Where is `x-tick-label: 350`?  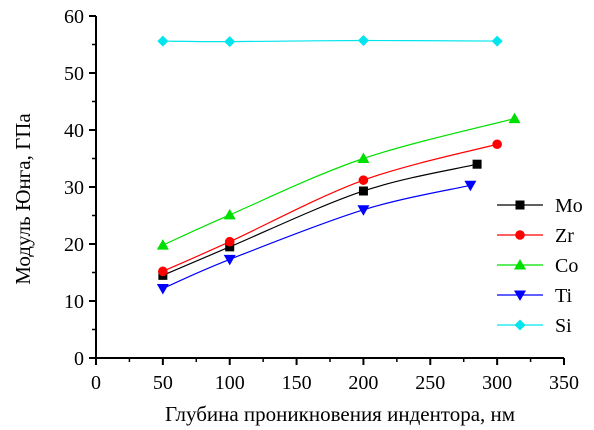 x-tick-label: 350 is located at coordinates (564, 383).